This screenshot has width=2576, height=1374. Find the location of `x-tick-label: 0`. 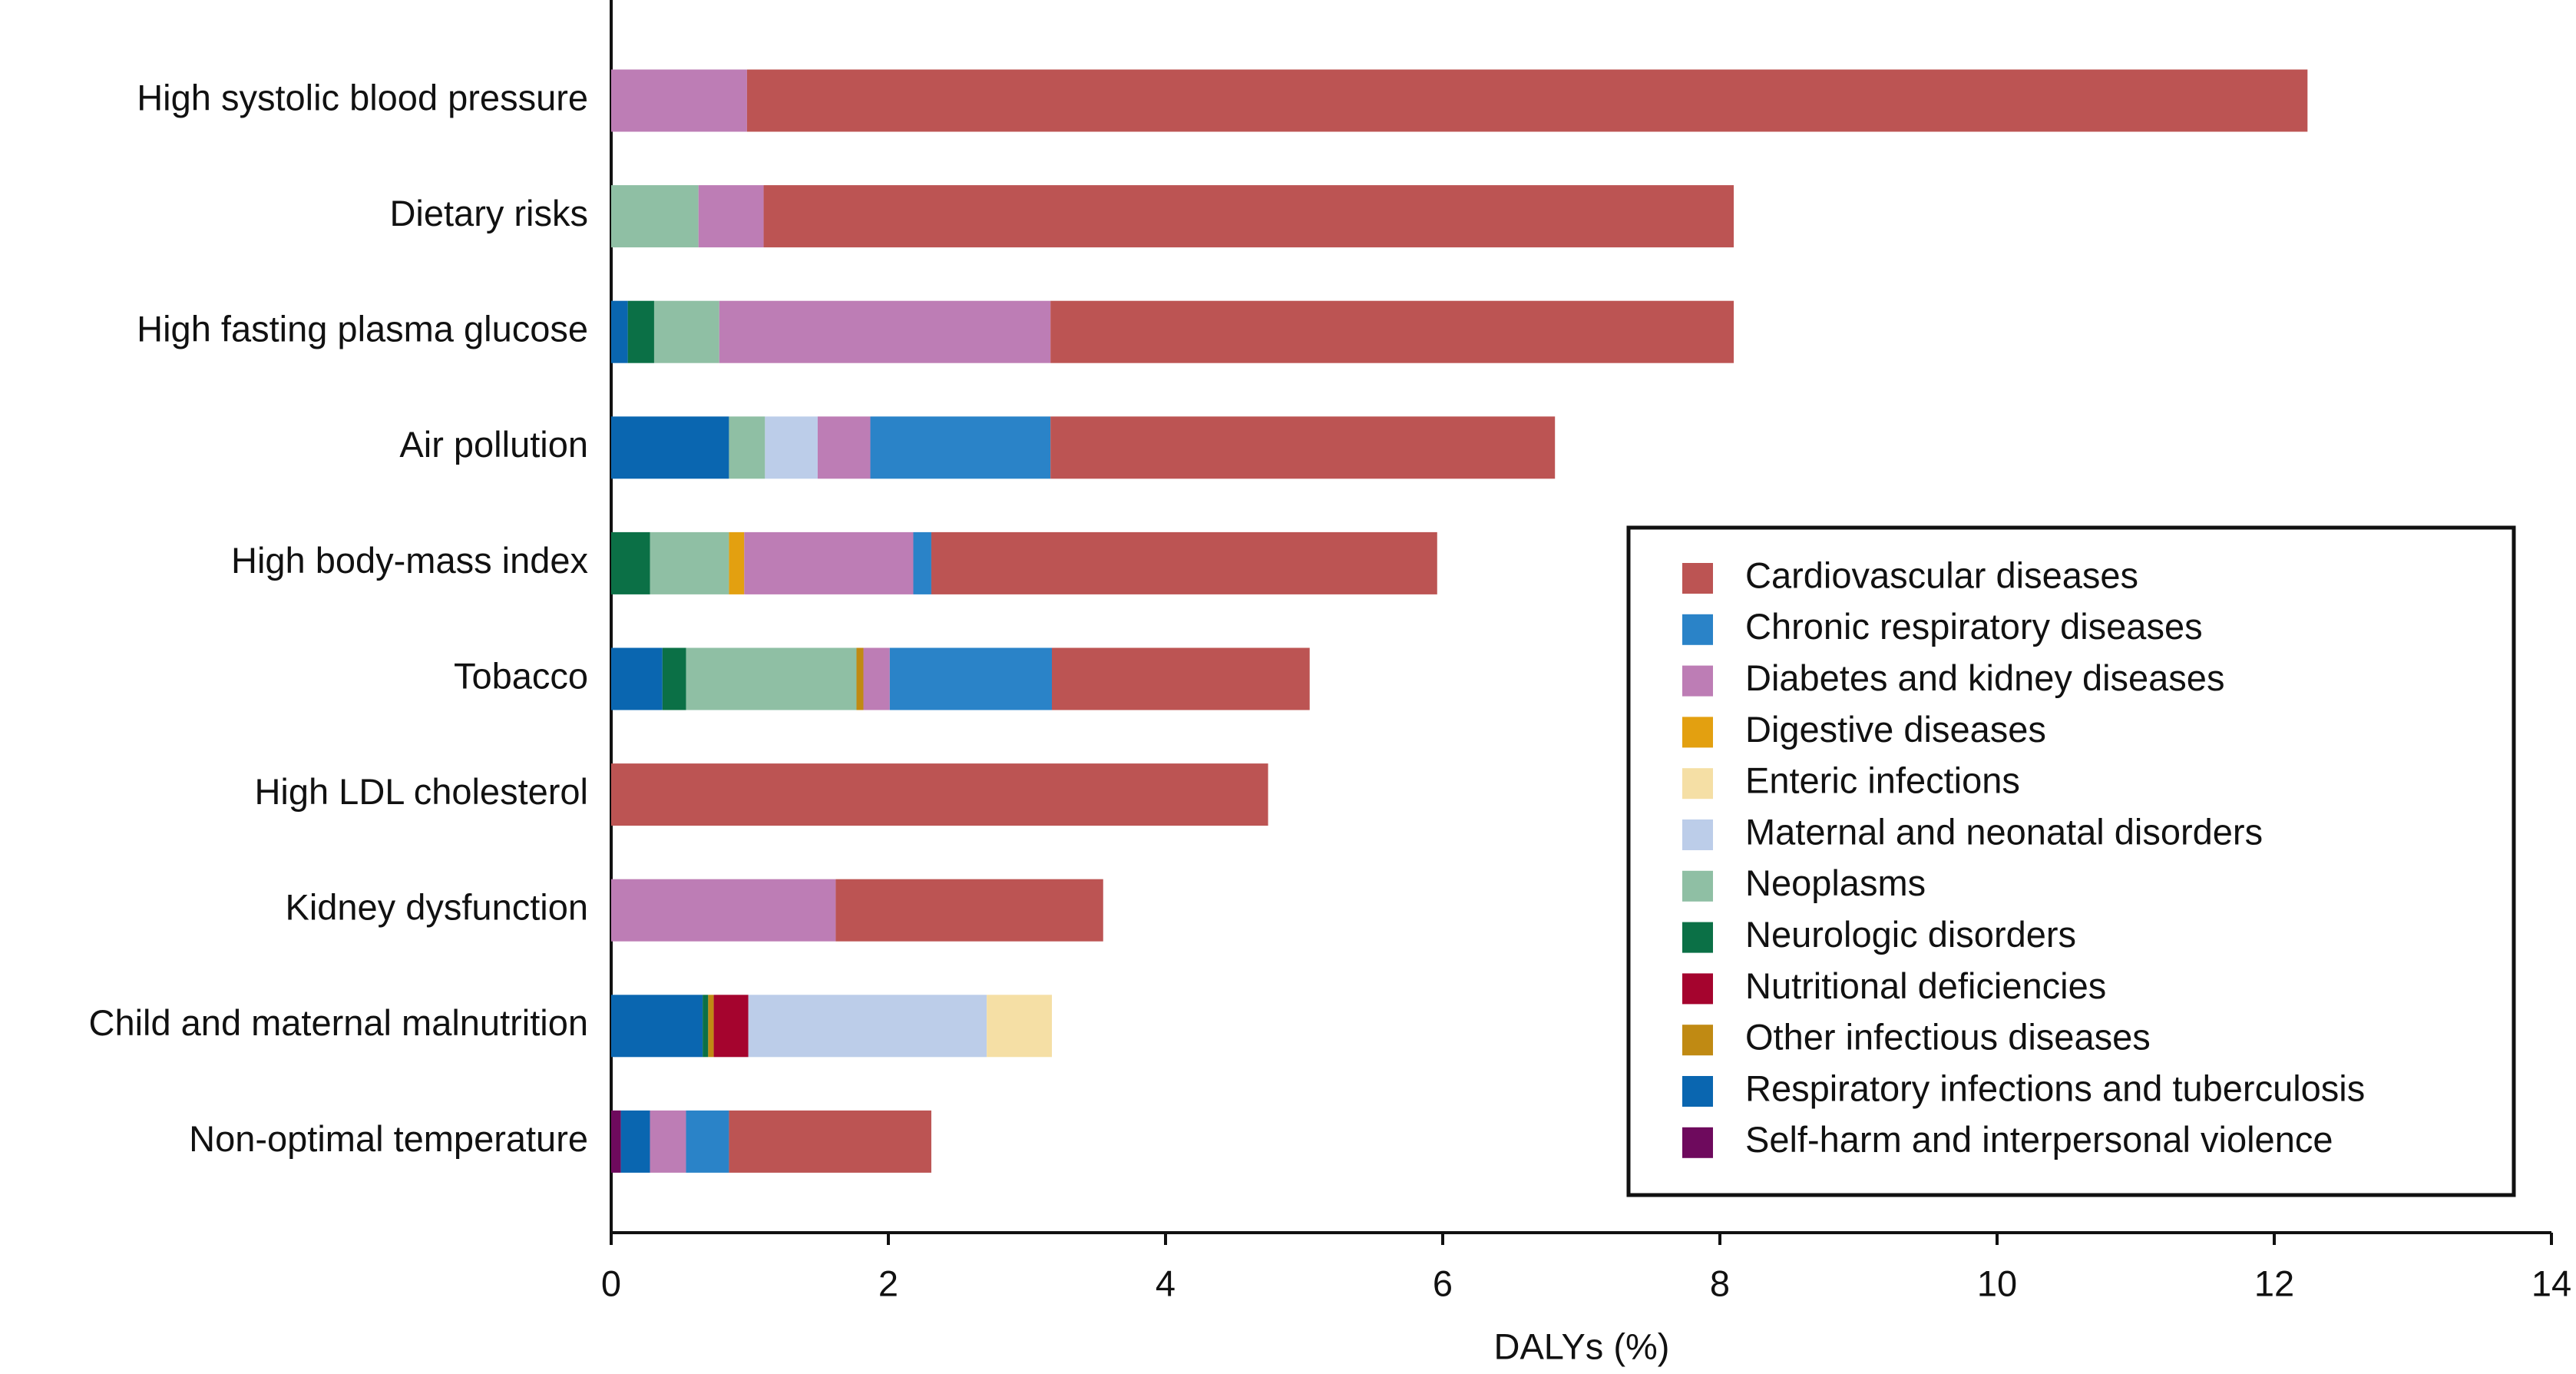

x-tick-label: 0 is located at coordinates (611, 1283).